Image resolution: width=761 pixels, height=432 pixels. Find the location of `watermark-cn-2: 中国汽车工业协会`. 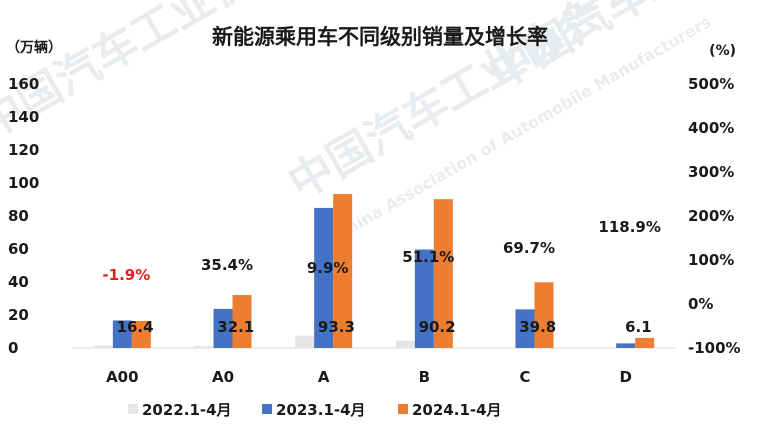

watermark-cn-2: 中国汽车工业协会 is located at coordinates (150, 75).